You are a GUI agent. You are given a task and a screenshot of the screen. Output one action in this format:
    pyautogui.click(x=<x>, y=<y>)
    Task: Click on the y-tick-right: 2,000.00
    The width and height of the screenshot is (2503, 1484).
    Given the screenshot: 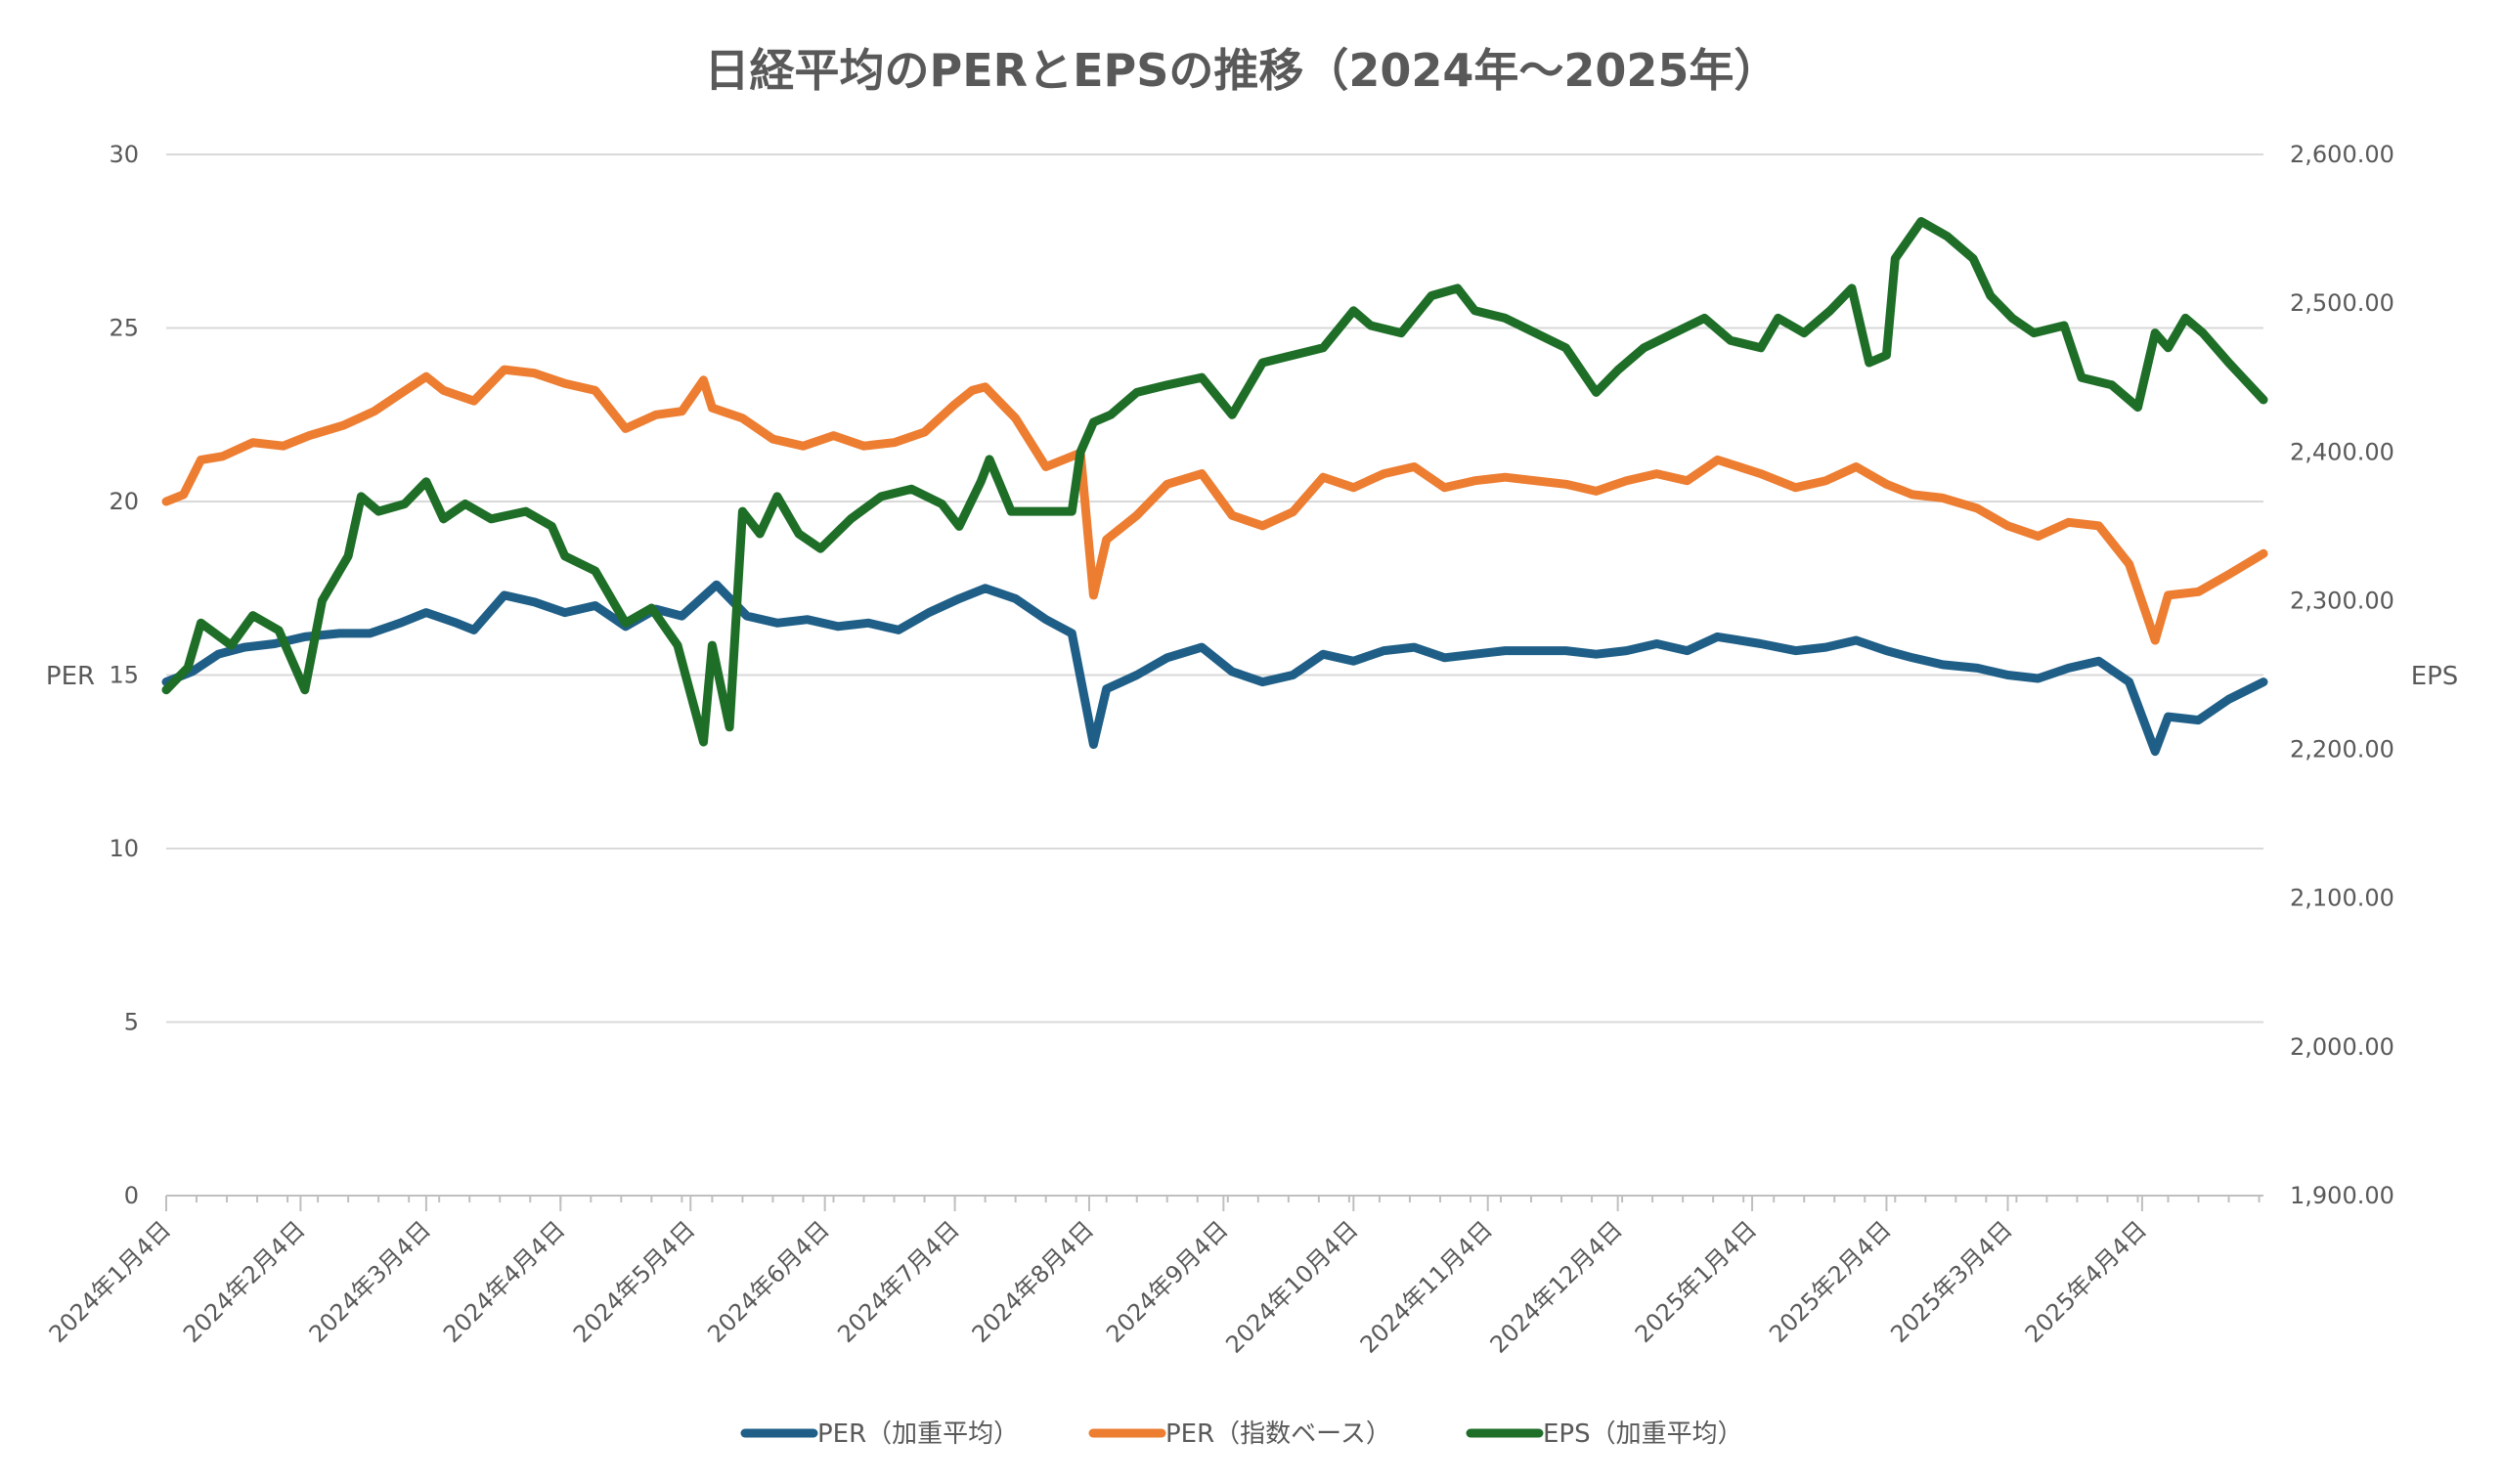 What is the action you would take?
    pyautogui.click(x=2342, y=1047)
    